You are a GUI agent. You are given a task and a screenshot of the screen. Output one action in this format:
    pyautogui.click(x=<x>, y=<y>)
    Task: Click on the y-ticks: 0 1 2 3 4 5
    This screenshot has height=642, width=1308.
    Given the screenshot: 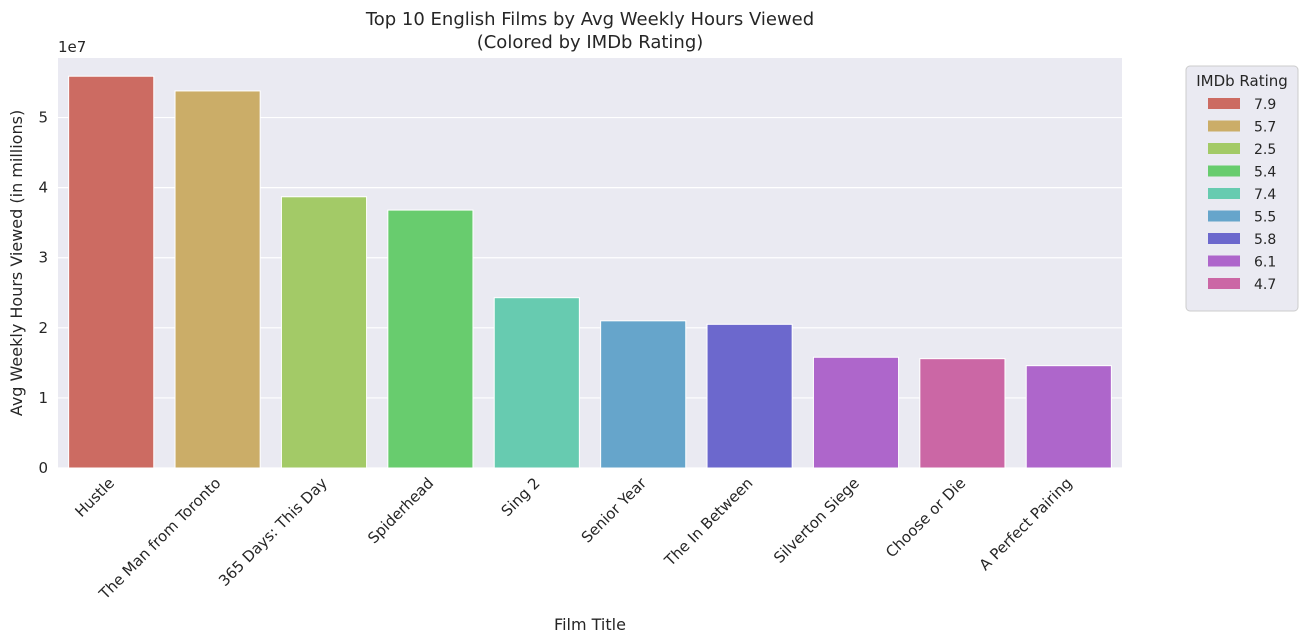 What is the action you would take?
    pyautogui.click(x=43, y=293)
    